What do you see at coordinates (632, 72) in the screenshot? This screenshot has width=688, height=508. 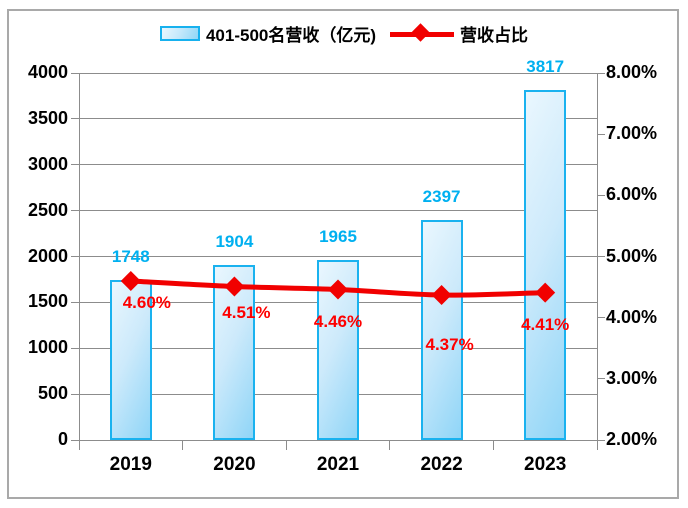 I see `right-axis-tick-label: 8.00%` at bounding box center [632, 72].